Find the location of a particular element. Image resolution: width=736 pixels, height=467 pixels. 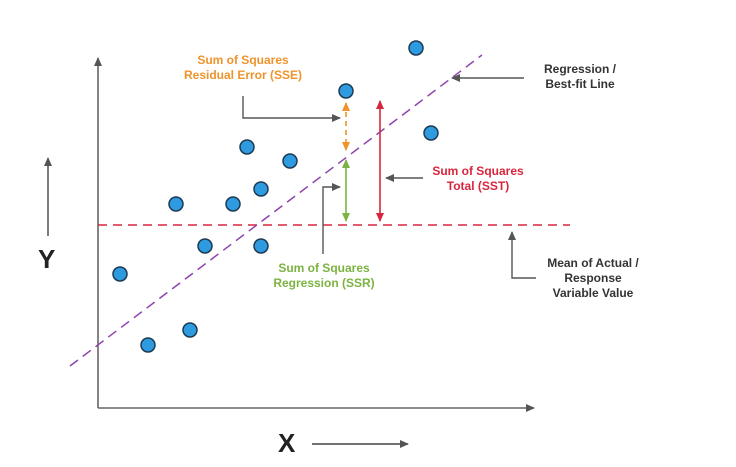

sse-label-line2: Residual Error (SSE) is located at coordinates (243, 75).